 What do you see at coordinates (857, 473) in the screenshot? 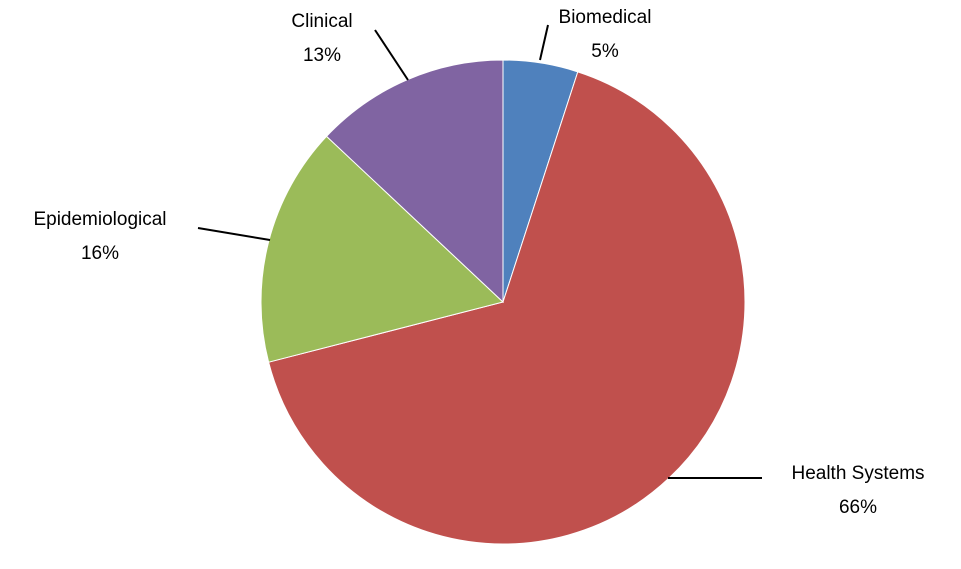
I see `slice-label: Health Systems` at bounding box center [857, 473].